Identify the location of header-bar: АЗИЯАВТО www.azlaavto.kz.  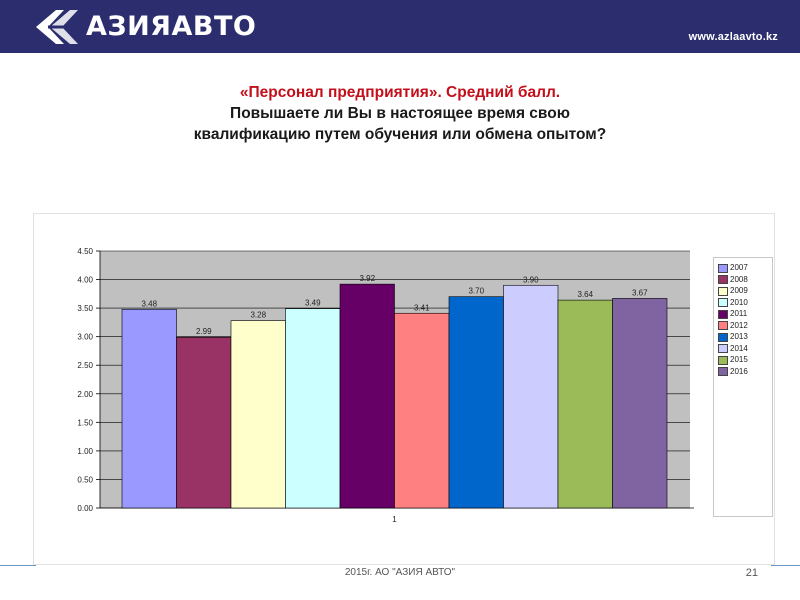
(400, 26).